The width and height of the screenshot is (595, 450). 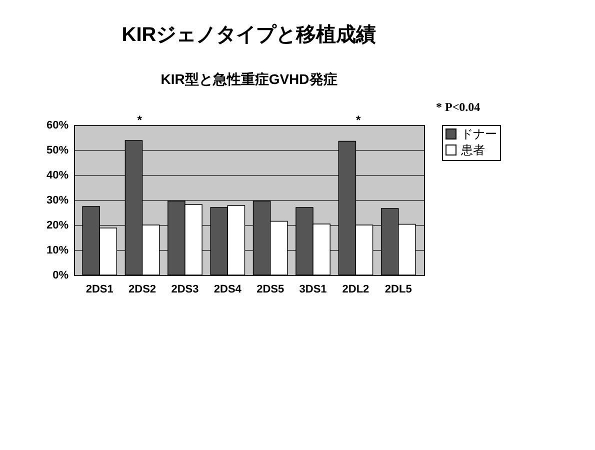 I want to click on x-tick-label: 2DL5, so click(x=398, y=290).